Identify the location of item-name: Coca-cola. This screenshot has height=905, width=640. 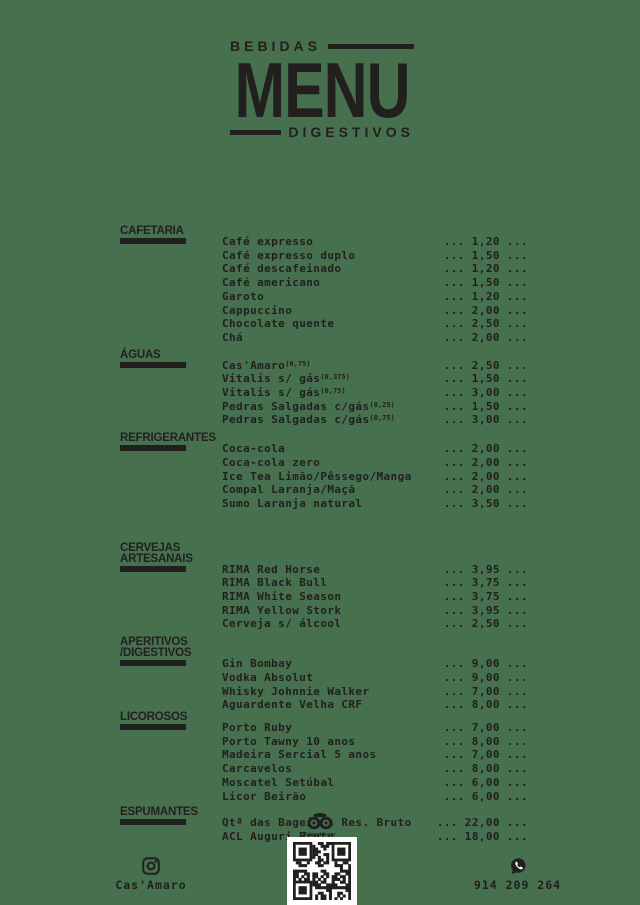
(254, 449).